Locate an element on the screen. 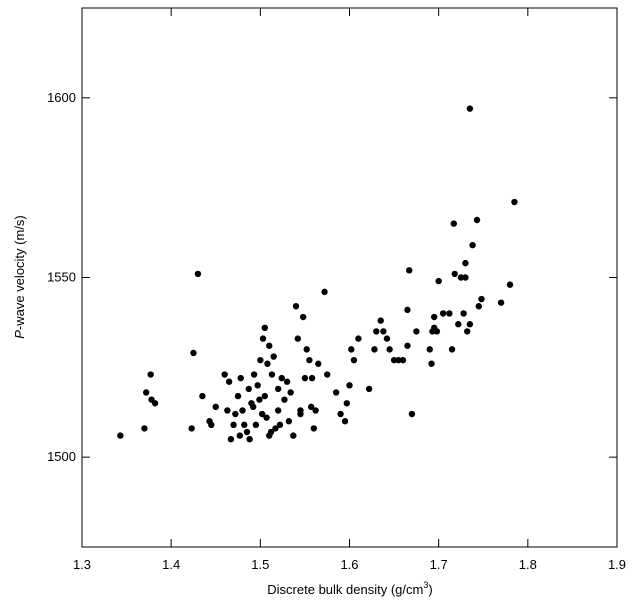  y-tick-label: 1550 is located at coordinates (61, 277).